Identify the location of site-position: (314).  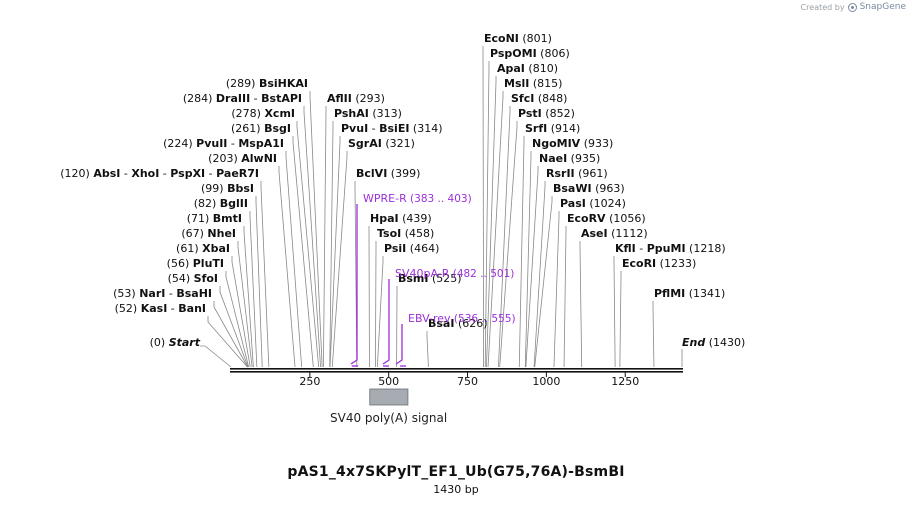
(425, 128).